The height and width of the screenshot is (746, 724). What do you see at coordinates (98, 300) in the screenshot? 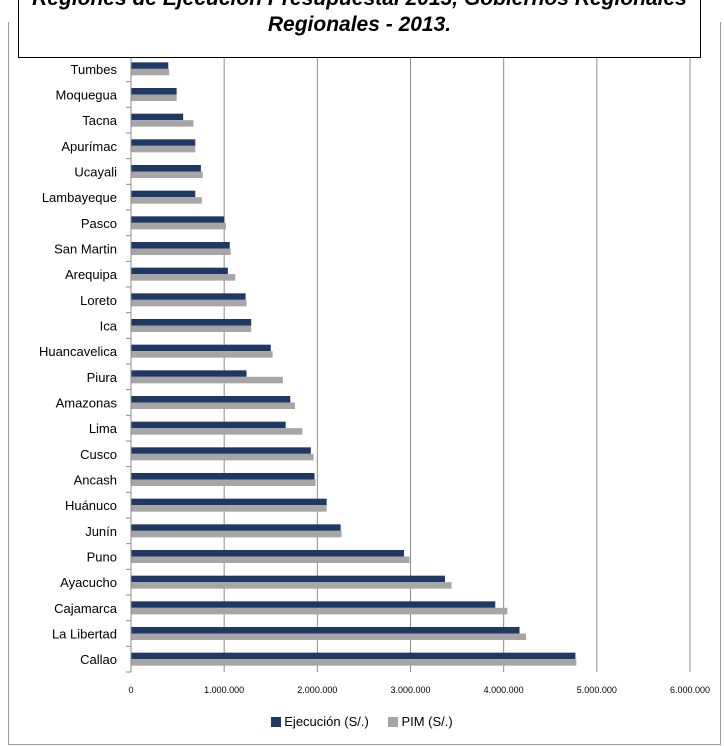
I see `category-label: Loreto` at bounding box center [98, 300].